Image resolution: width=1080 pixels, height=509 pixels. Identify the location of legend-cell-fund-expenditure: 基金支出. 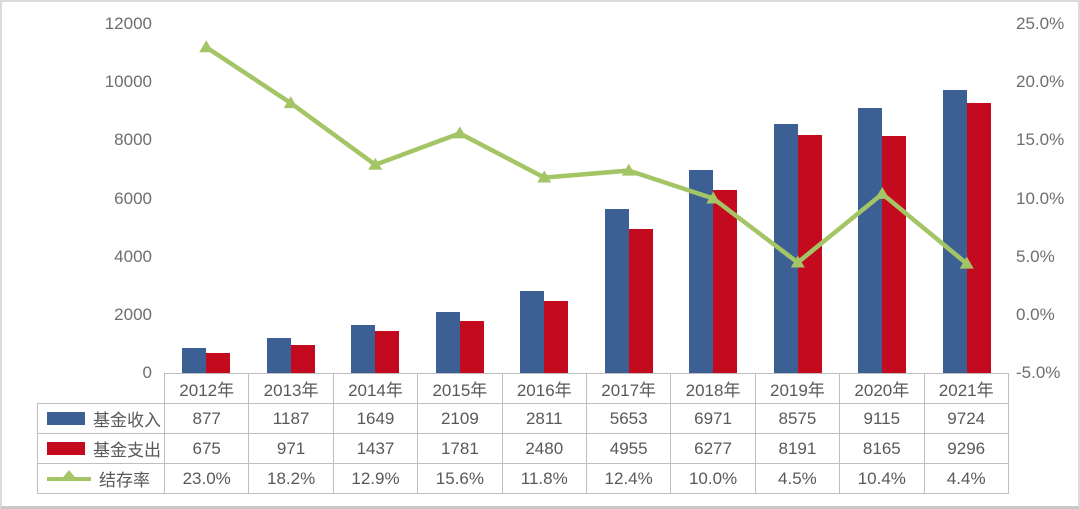
(101, 448).